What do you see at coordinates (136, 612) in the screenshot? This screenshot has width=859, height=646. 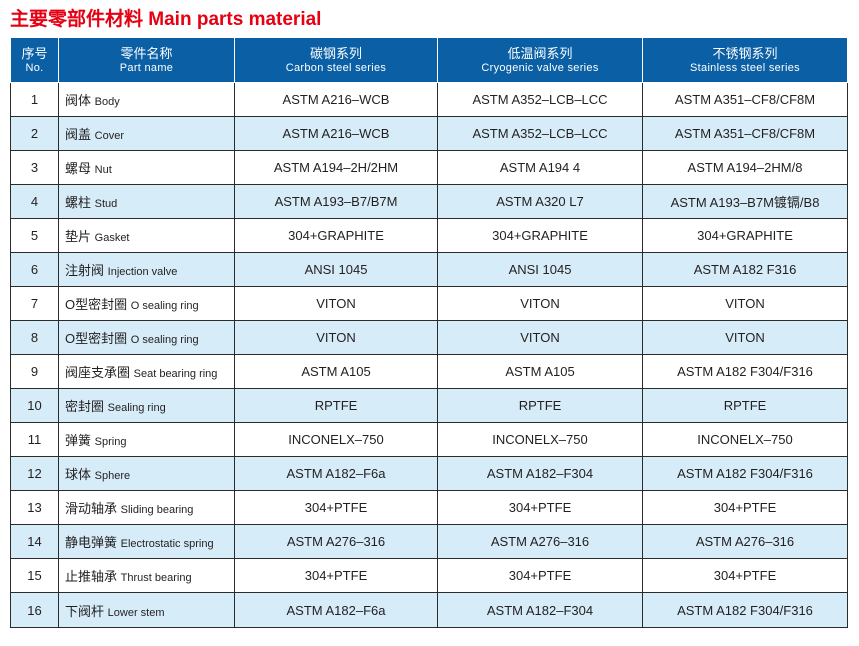 I see `part-name-en: Lower stem` at bounding box center [136, 612].